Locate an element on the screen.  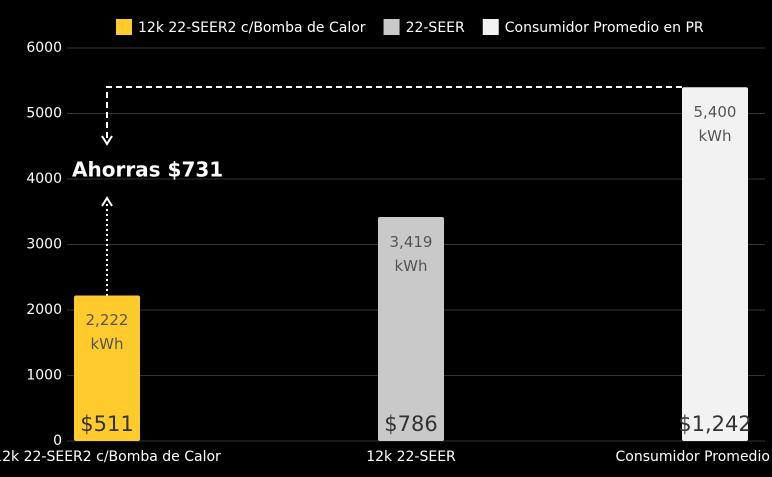
x-tick-label: 12k 22-SEER2 c/Bomba de Calor is located at coordinates (110, 457).